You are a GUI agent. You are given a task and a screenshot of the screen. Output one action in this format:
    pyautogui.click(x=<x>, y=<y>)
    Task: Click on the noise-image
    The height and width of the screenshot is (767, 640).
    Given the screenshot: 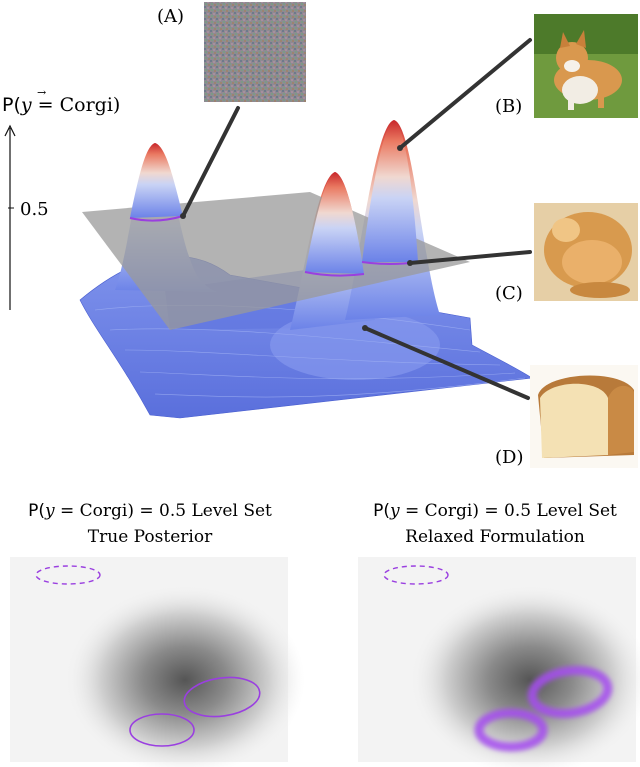 What is the action you would take?
    pyautogui.click(x=255, y=52)
    